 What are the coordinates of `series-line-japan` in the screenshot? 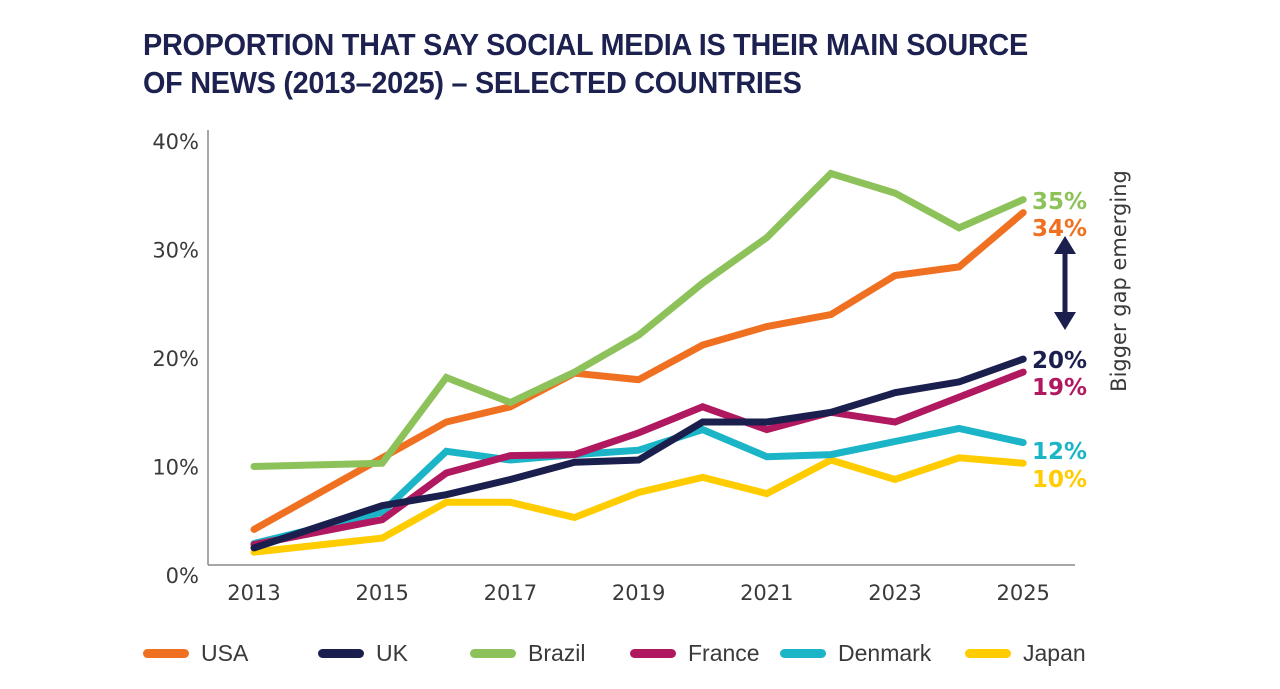 It's located at (638, 505).